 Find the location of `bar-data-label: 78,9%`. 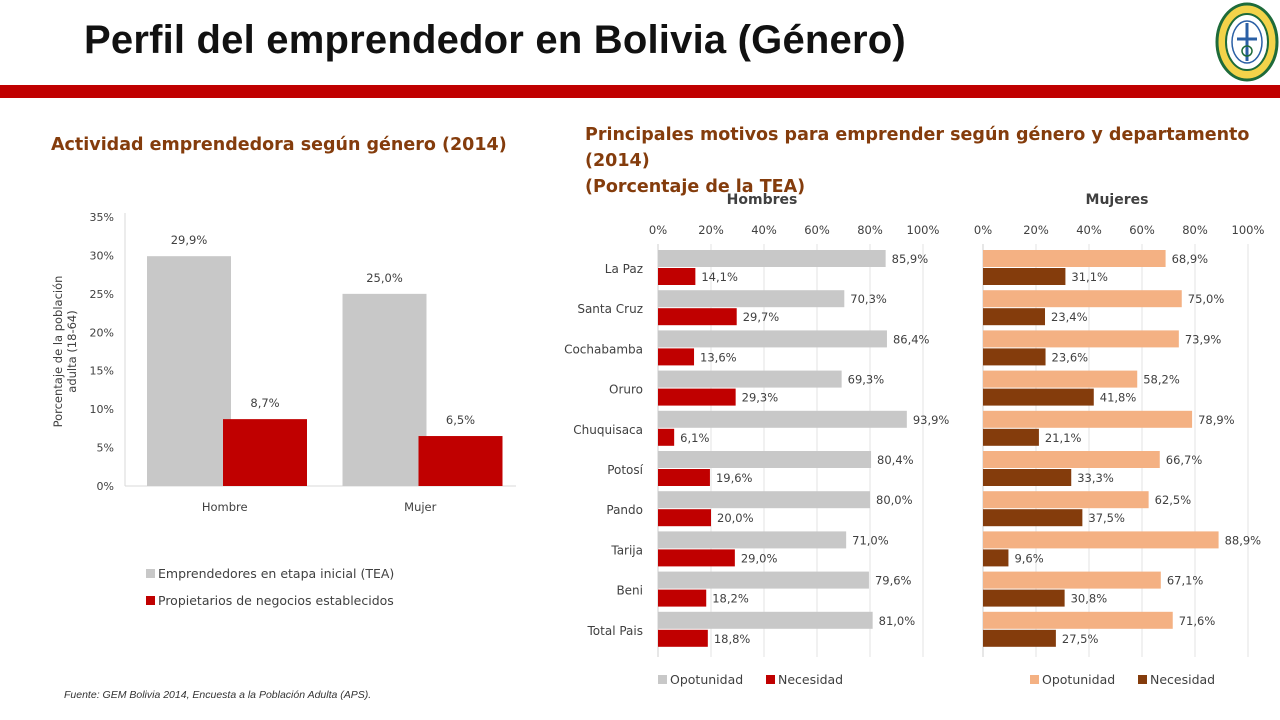

bar-data-label: 78,9% is located at coordinates (1216, 420).